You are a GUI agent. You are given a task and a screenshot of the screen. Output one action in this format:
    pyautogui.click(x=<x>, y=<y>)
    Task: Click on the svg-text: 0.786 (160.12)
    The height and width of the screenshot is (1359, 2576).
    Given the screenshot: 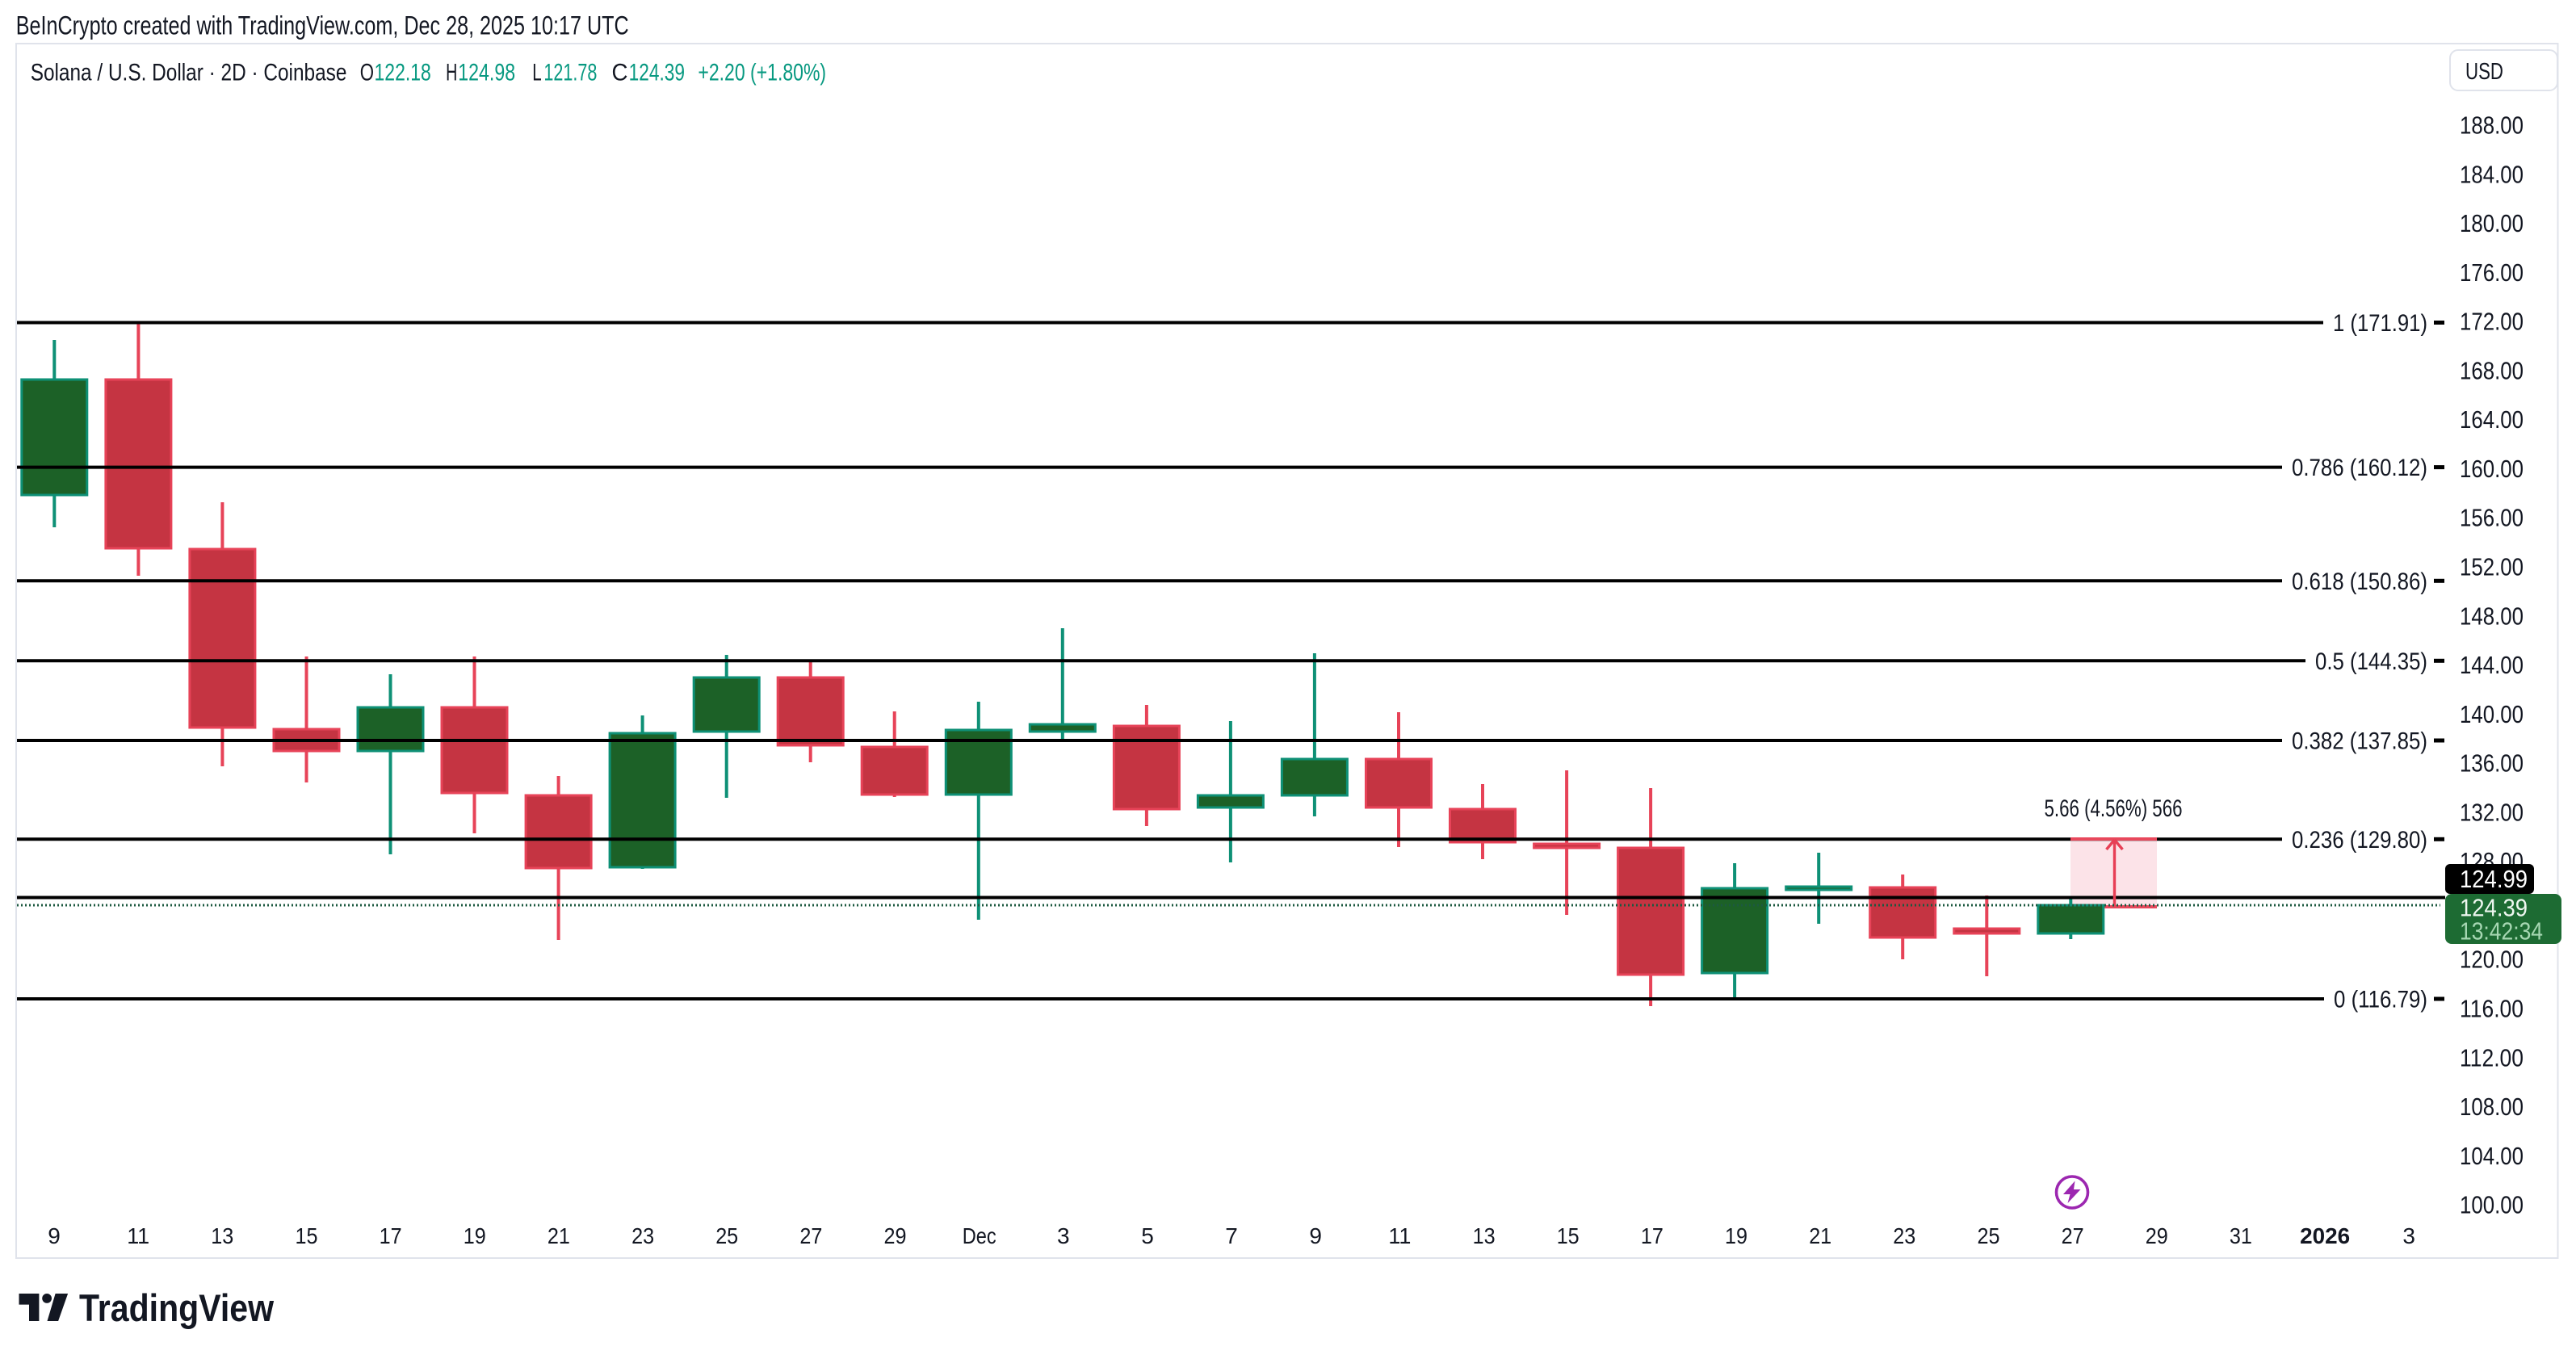 What is the action you would take?
    pyautogui.click(x=2359, y=468)
    